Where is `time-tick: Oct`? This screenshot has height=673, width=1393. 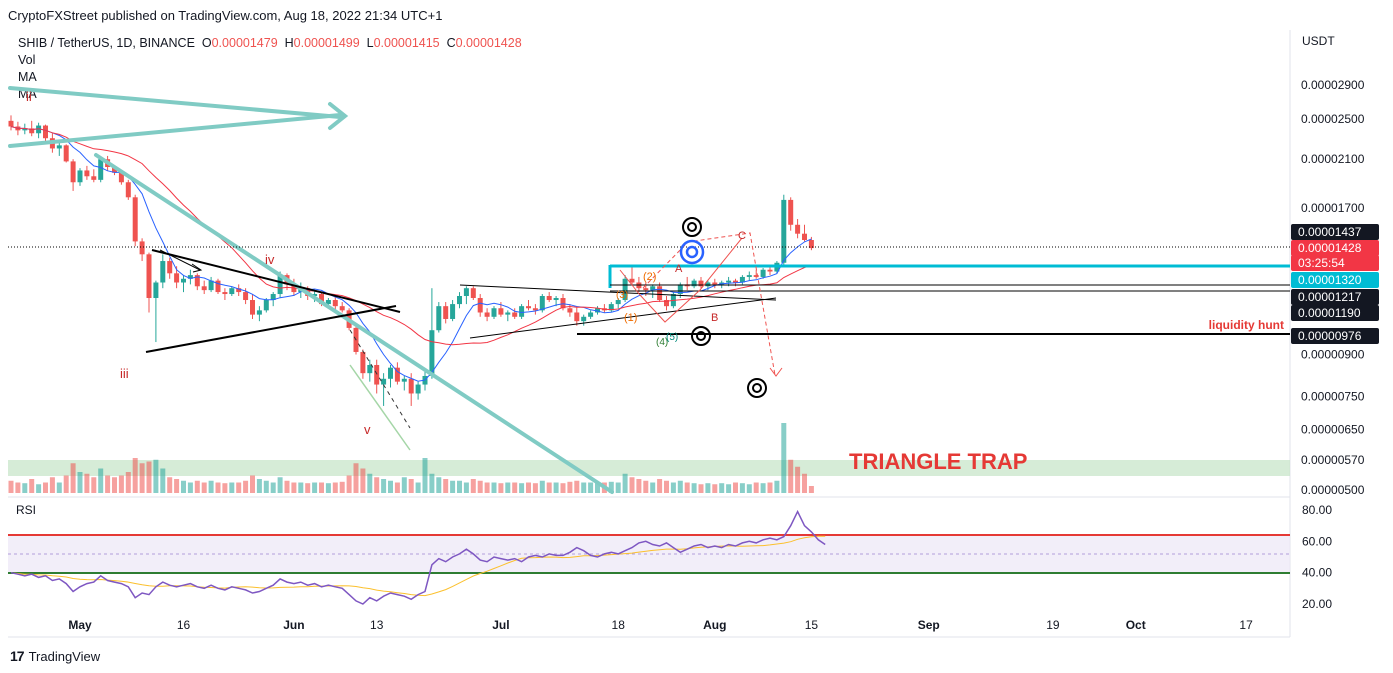 time-tick: Oct is located at coordinates (1136, 625).